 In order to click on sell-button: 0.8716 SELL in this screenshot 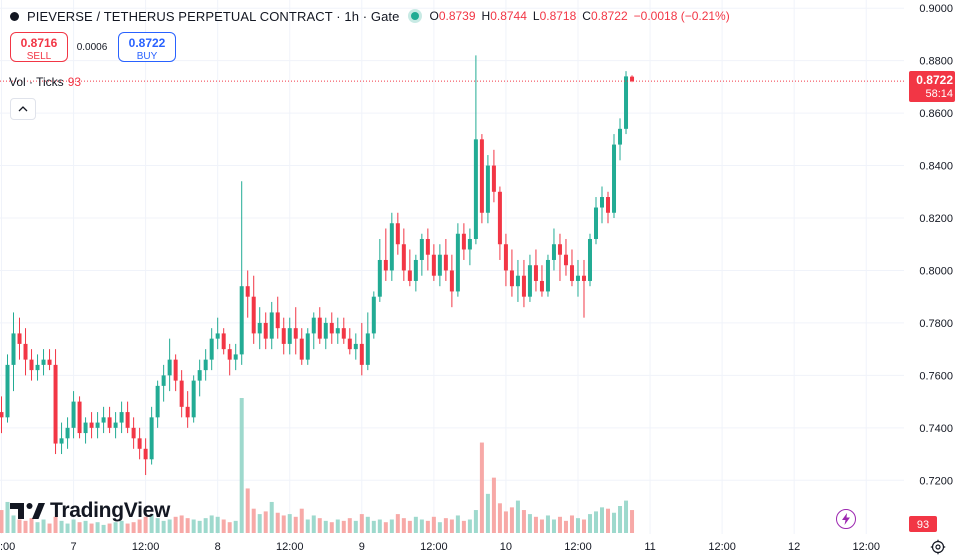, I will do `click(39, 47)`.